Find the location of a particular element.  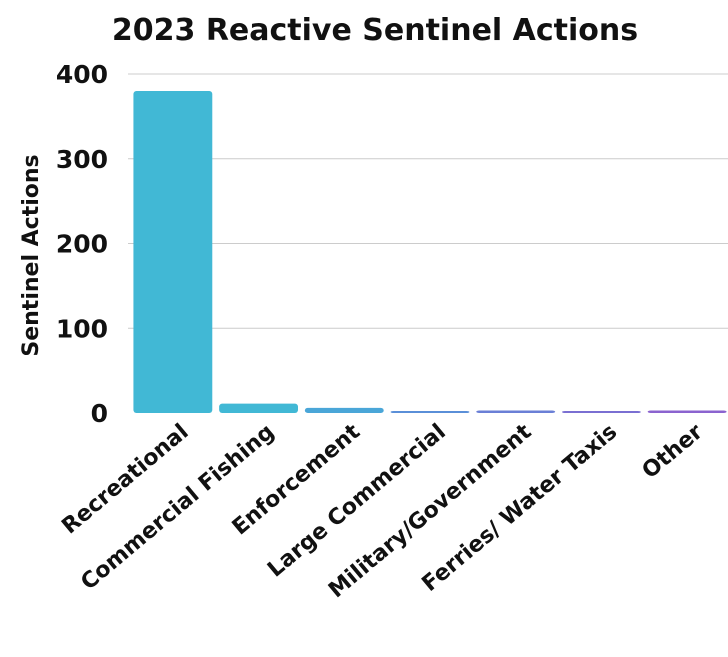

y-tick-label: 0 is located at coordinates (99, 413).